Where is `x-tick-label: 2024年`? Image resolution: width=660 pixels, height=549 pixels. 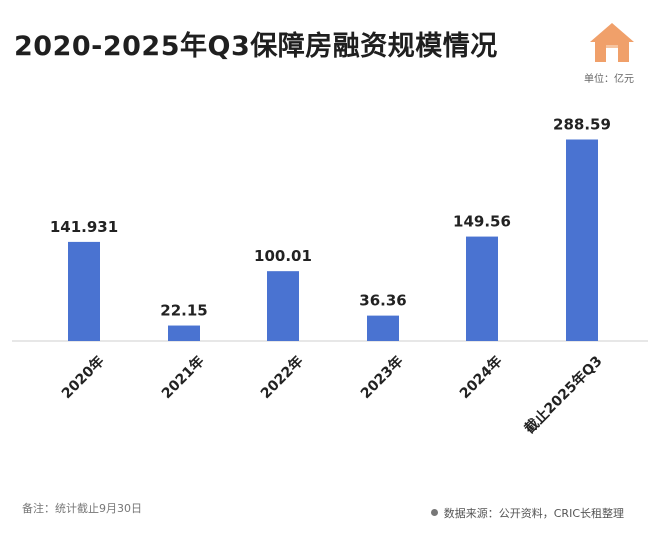
x-tick-label: 2024年 is located at coordinates (480, 377).